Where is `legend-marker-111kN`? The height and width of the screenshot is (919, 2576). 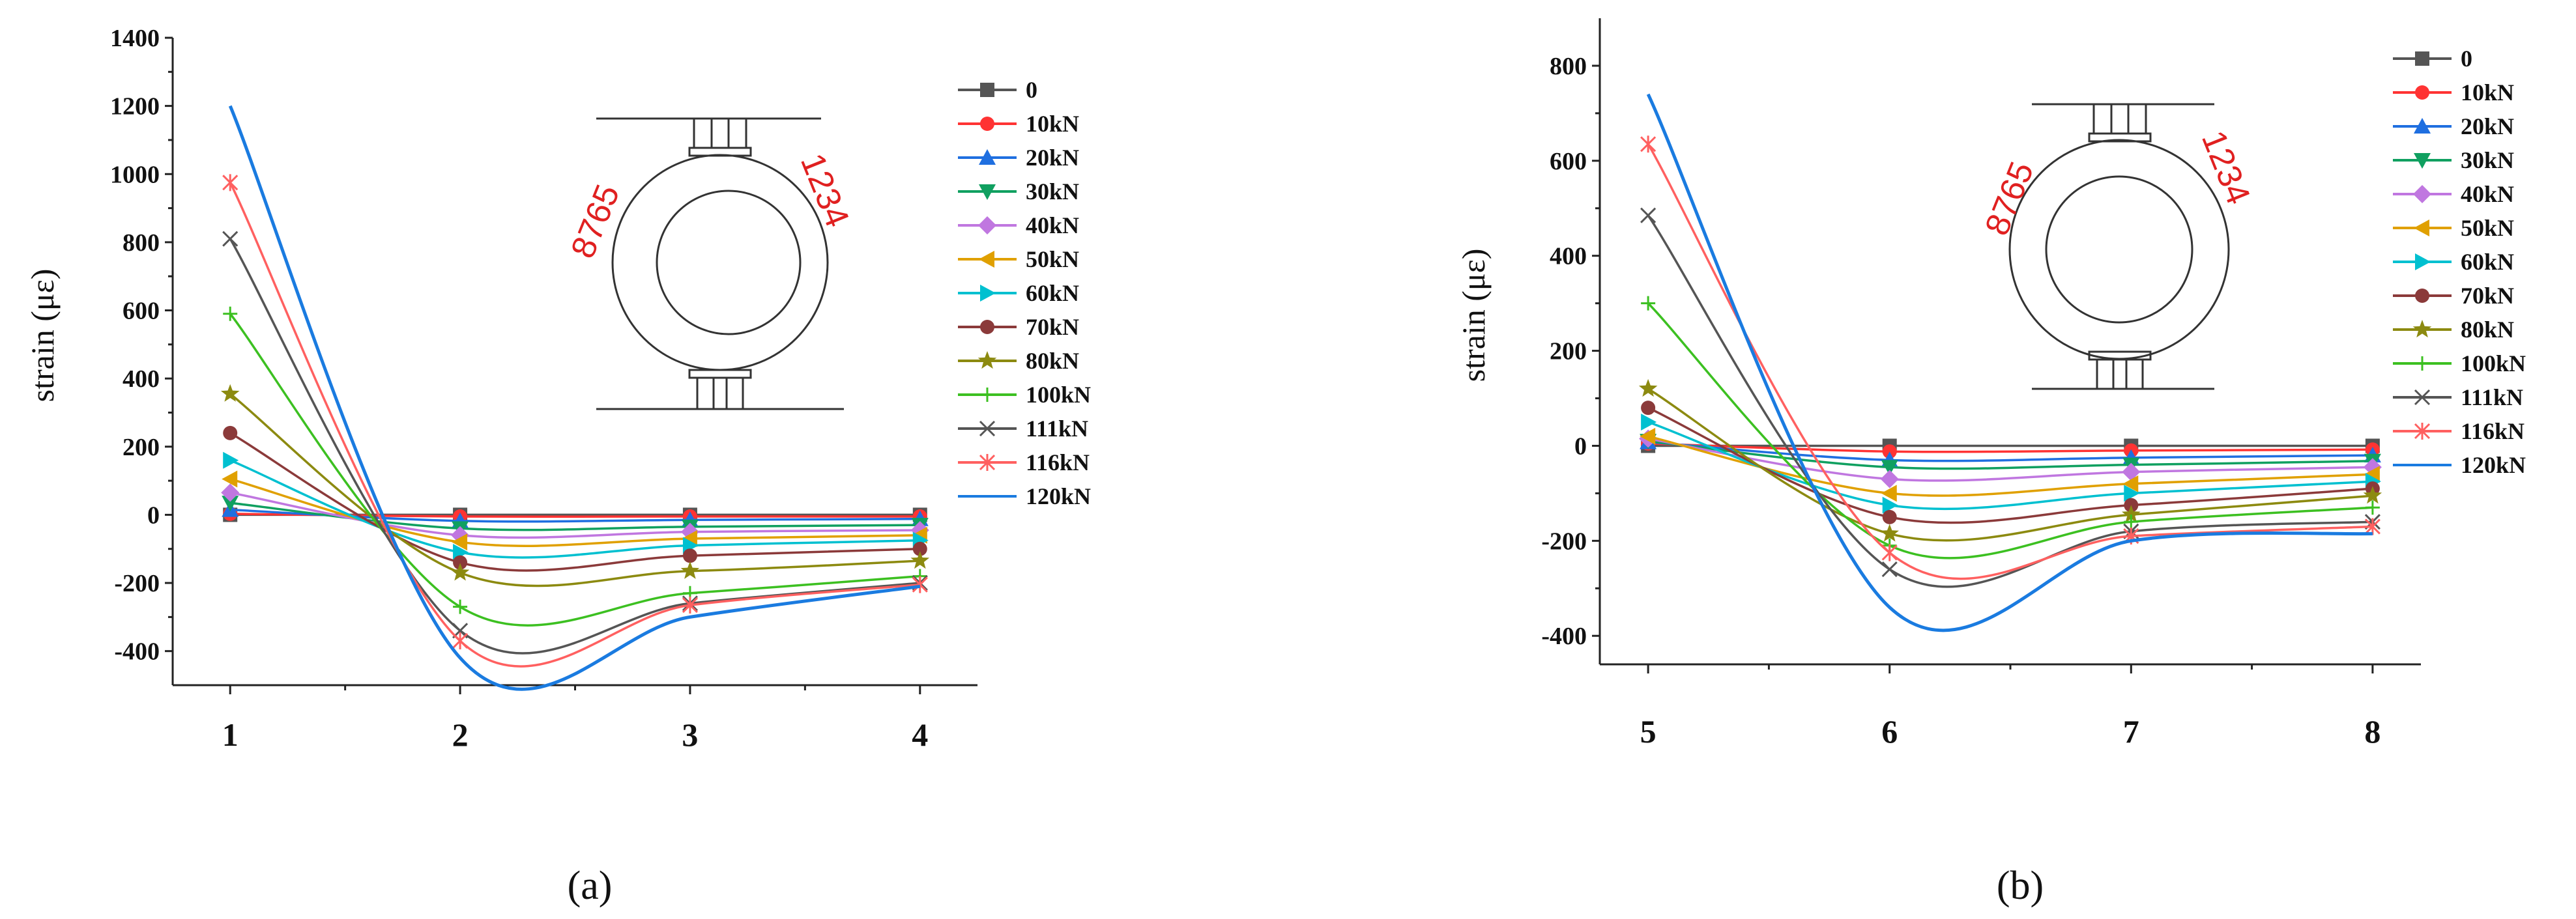
legend-marker-111kN is located at coordinates (987, 428).